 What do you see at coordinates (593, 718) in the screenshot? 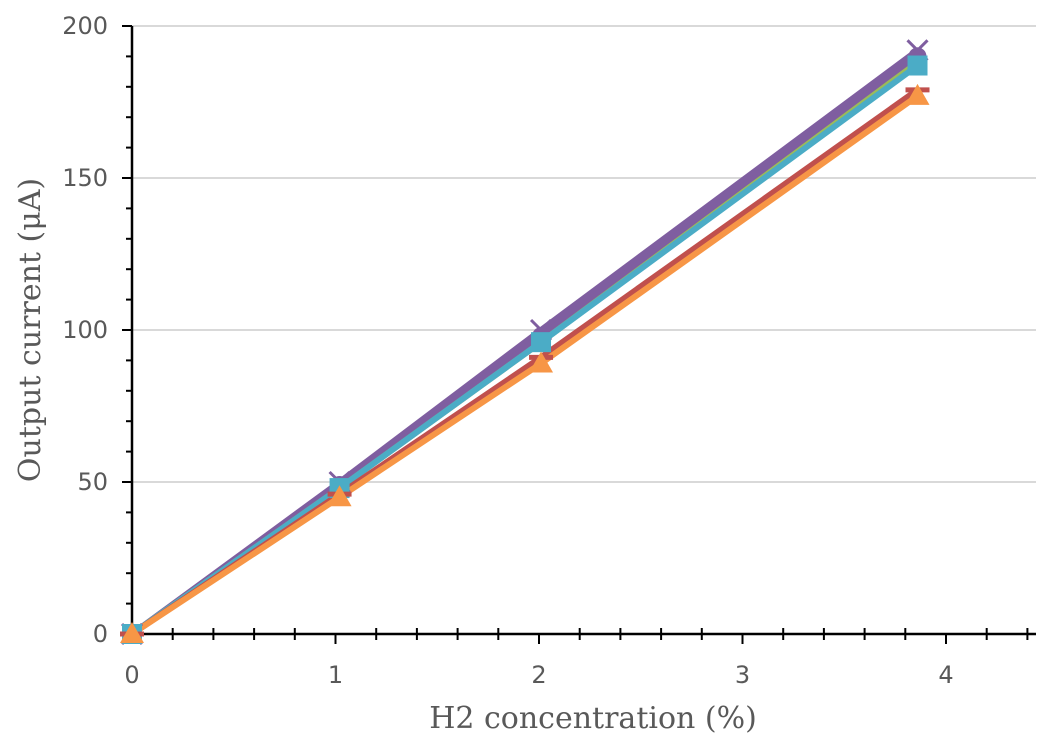
I see `x-axis-title: H2 concentration (%)` at bounding box center [593, 718].